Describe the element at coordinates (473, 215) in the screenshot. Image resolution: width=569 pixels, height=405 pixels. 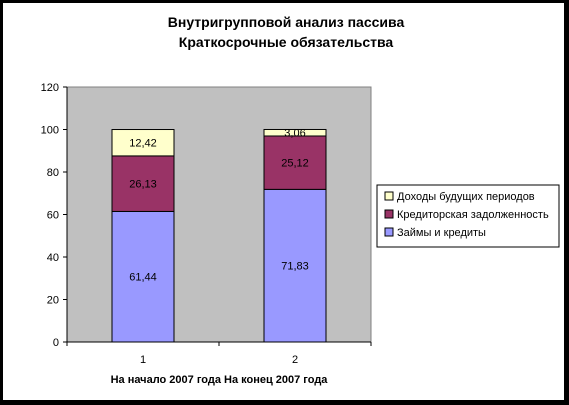
I see `legend-label: Кредиторская задолженность` at that location.